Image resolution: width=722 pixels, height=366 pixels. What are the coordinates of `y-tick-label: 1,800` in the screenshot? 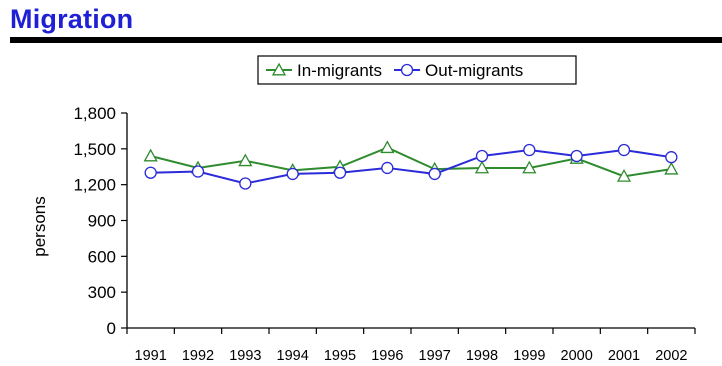 It's located at (94, 113).